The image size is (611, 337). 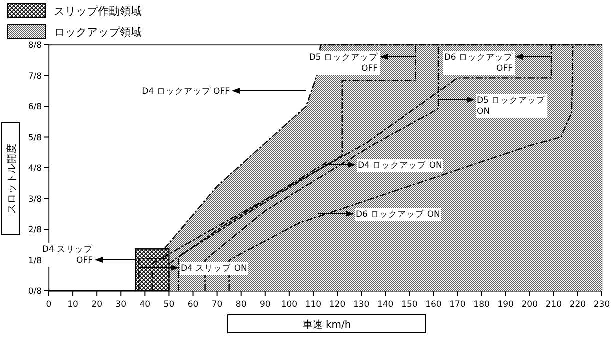 What do you see at coordinates (35, 77) in the screenshot?
I see `y-tick-label: 7/8` at bounding box center [35, 77].